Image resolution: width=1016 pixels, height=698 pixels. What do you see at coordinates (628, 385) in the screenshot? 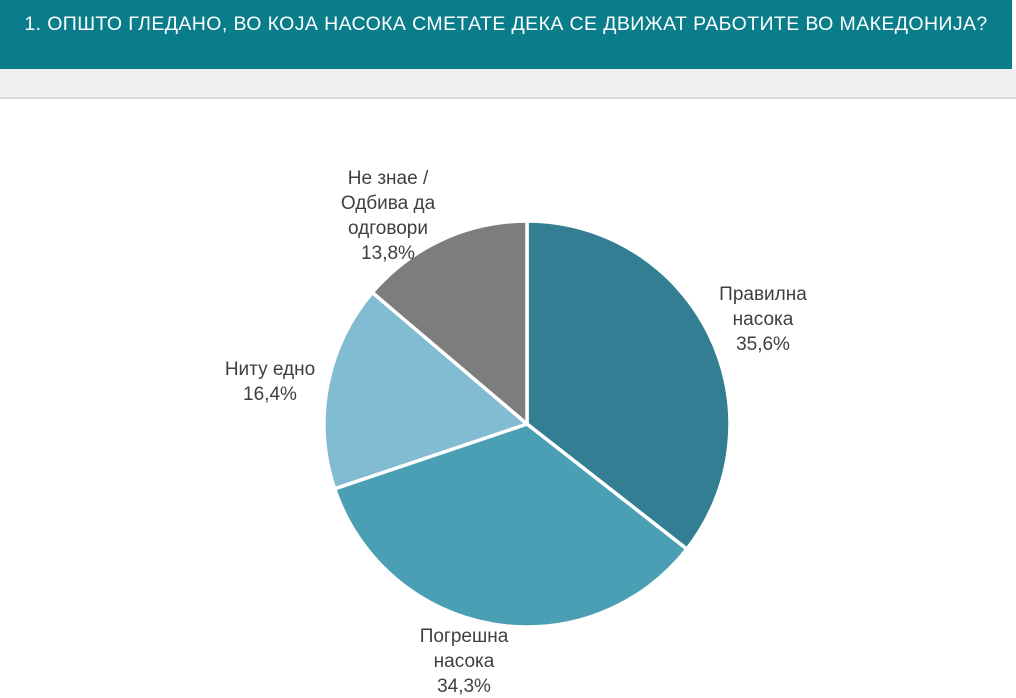
I see `pie-slice-pravilna-nasoka` at bounding box center [628, 385].